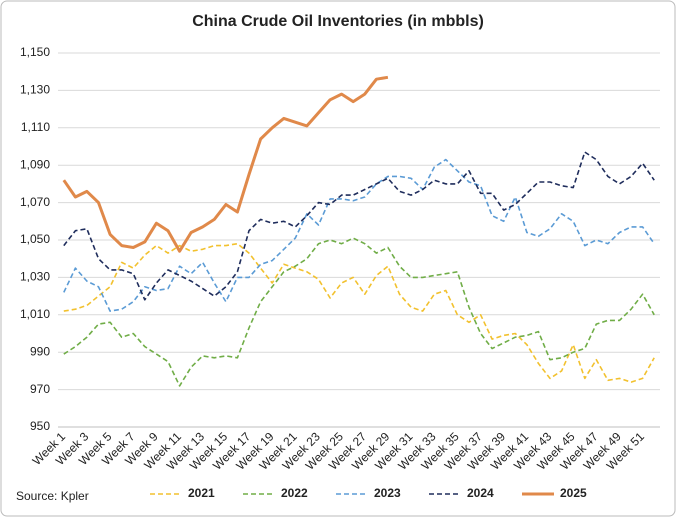 The image size is (676, 517). I want to click on source-note: Source: Kpler, so click(52, 496).